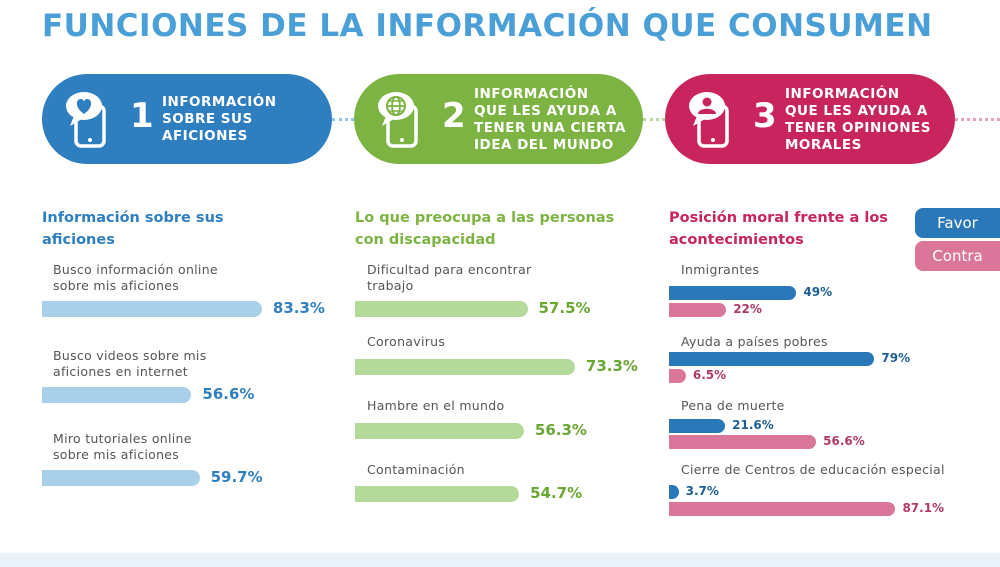  I want to click on pill-number: 3, so click(765, 116).